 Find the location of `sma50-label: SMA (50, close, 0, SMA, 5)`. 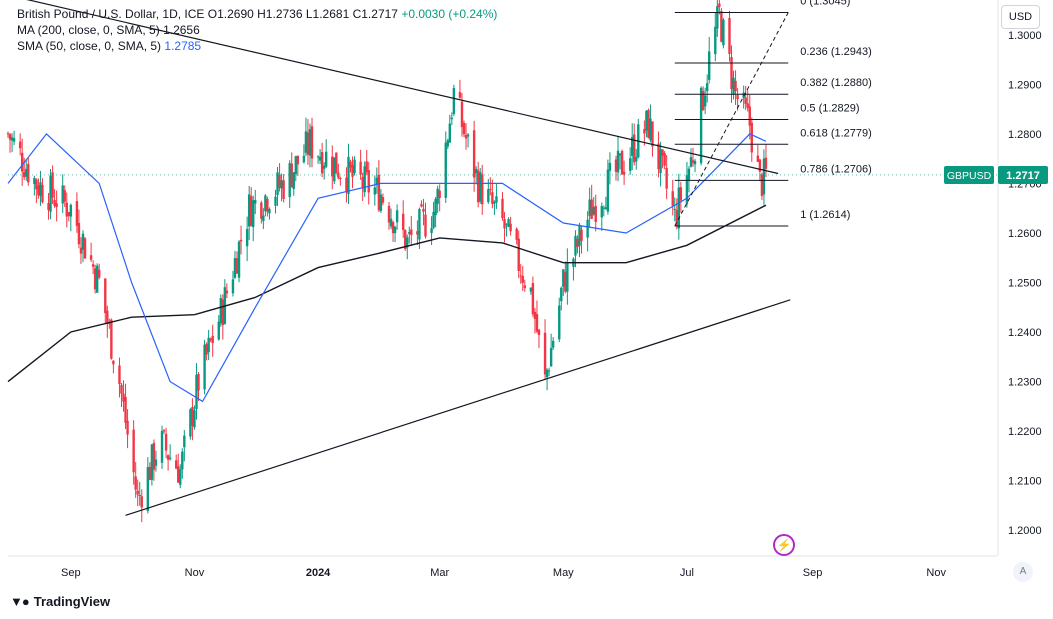

sma50-label: SMA (50, close, 0, SMA, 5) is located at coordinates (89, 46).